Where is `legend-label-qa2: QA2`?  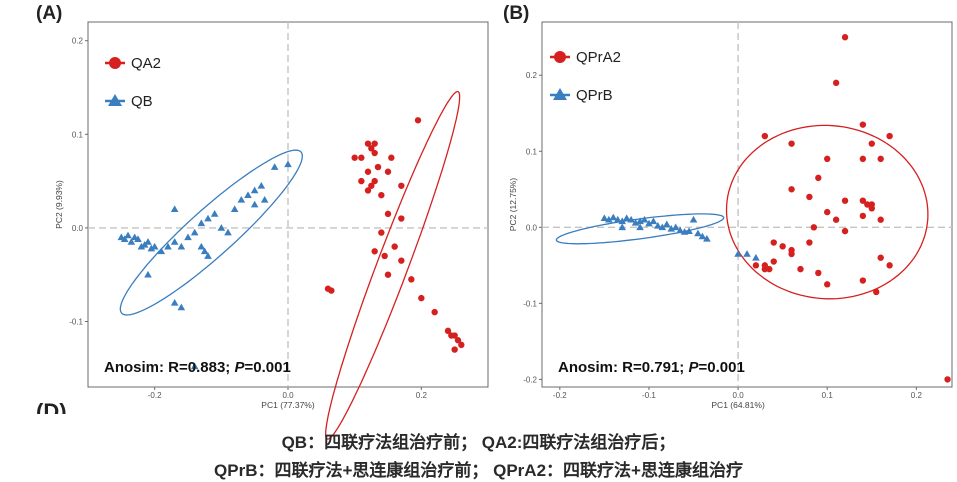
legend-label-qa2: QA2 is located at coordinates (146, 63).